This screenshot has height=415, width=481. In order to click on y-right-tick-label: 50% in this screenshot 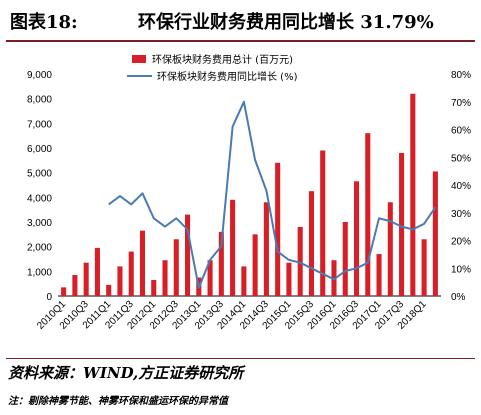, I will do `click(461, 158)`.